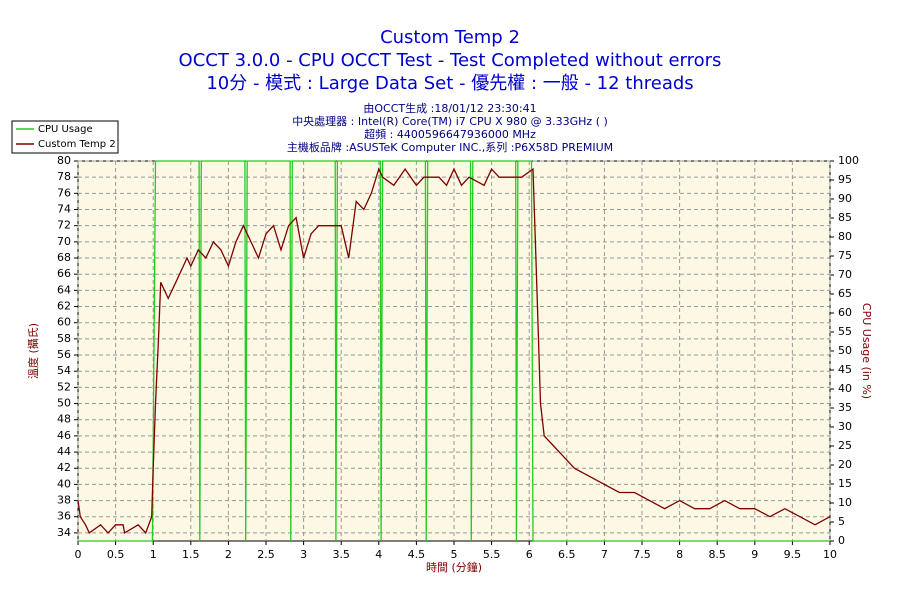 Image resolution: width=900 pixels, height=600 pixels. Describe the element at coordinates (679, 554) in the screenshot. I see `x-tick-label: 8` at that location.